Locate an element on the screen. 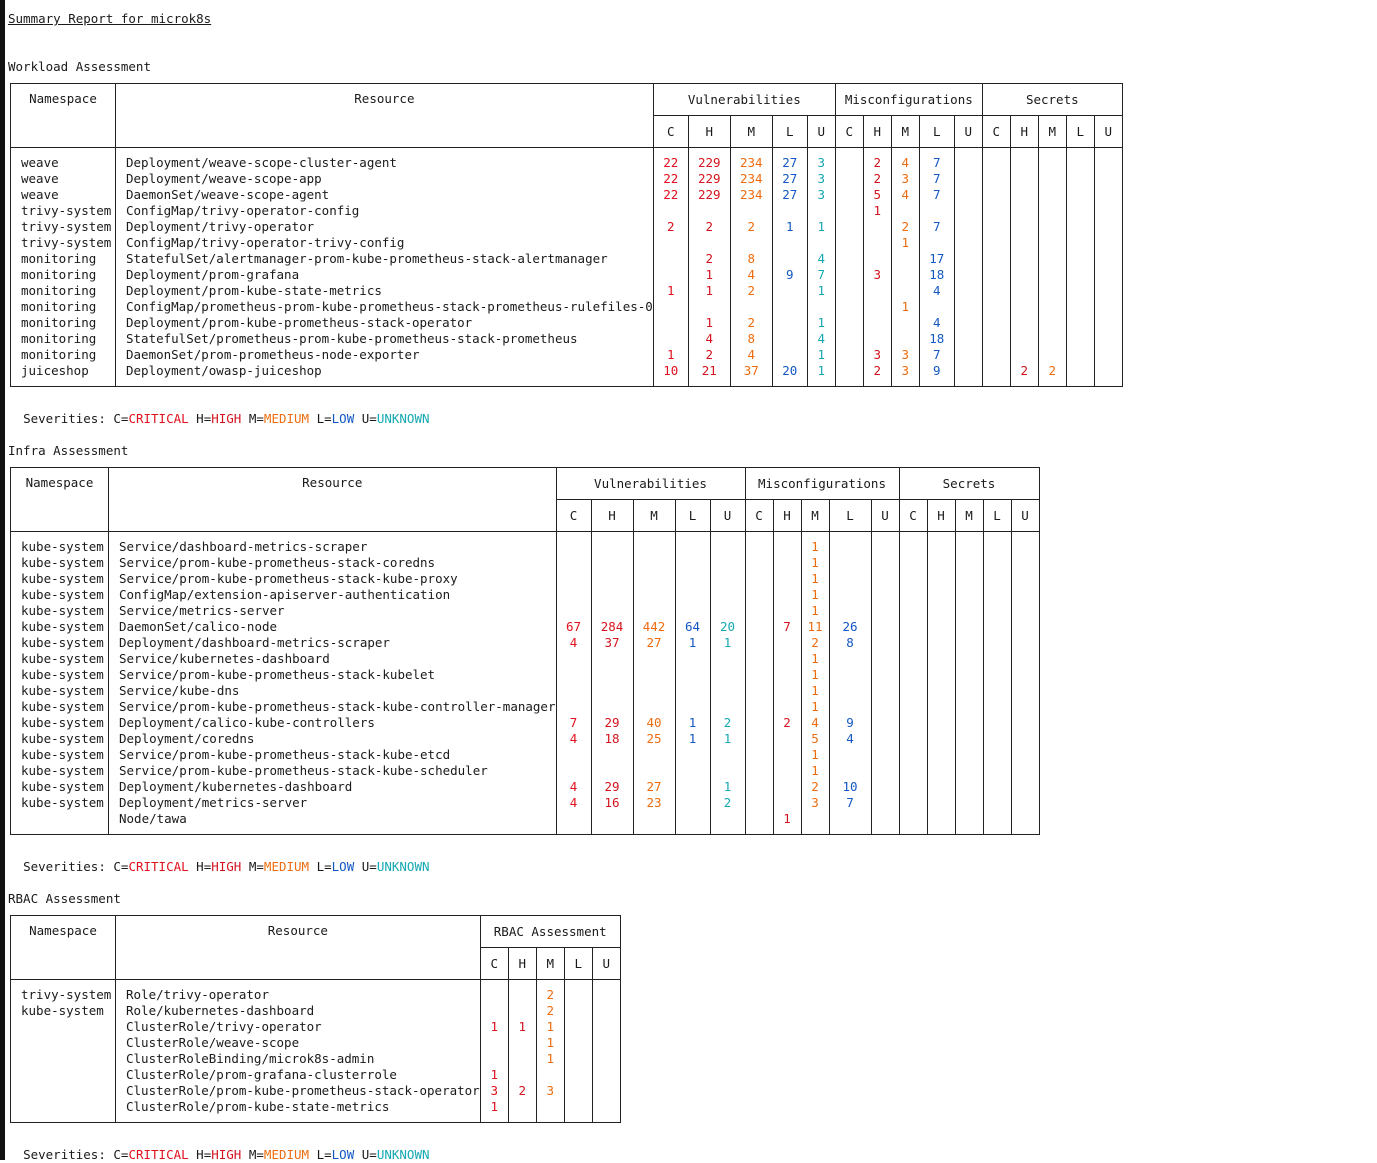 This screenshot has height=1163, width=1377. col-namespace: Namespace is located at coordinates (63, 947).